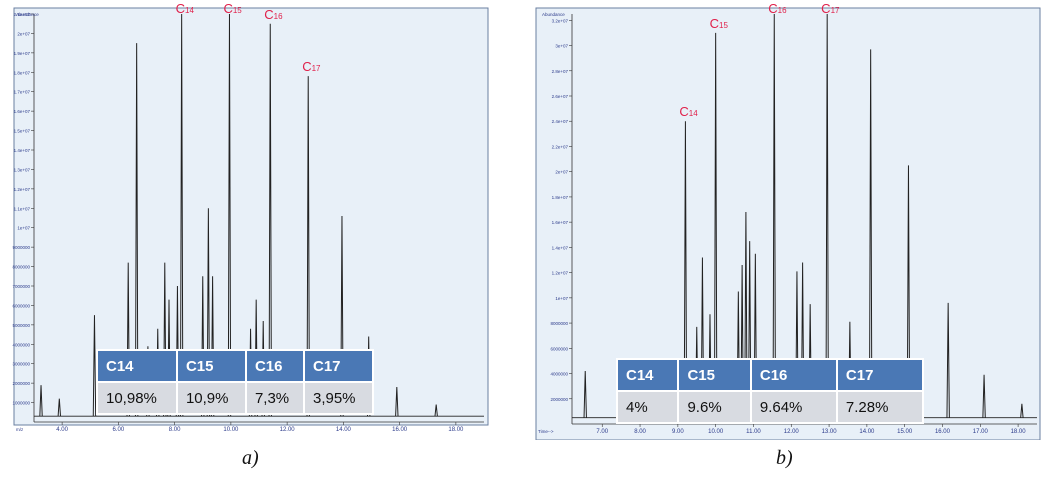 Image resolution: width=1045 pixels, height=478 pixels. I want to click on results-value-row: 10,98% 10,9% 7,3% 3,95%, so click(235, 398).